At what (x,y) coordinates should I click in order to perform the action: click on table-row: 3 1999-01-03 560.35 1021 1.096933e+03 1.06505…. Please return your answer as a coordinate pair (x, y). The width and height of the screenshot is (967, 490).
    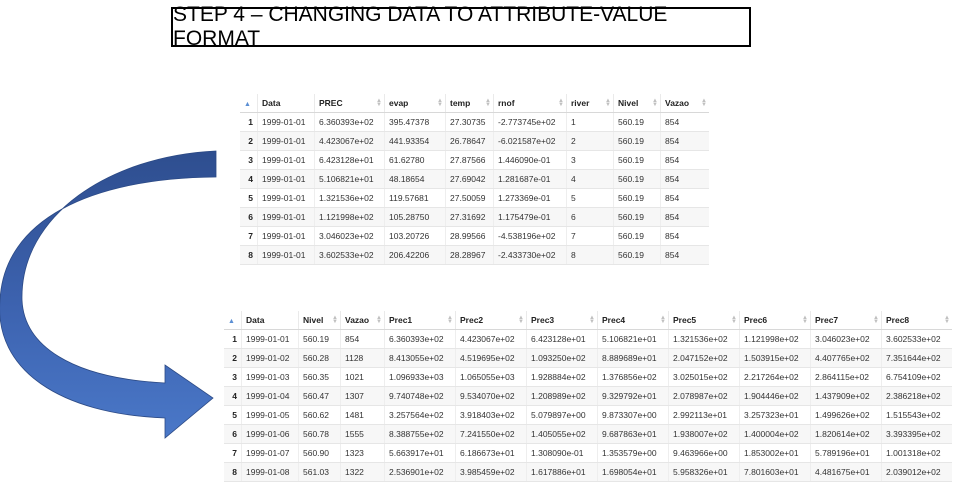
    Looking at the image, I should click on (588, 377).